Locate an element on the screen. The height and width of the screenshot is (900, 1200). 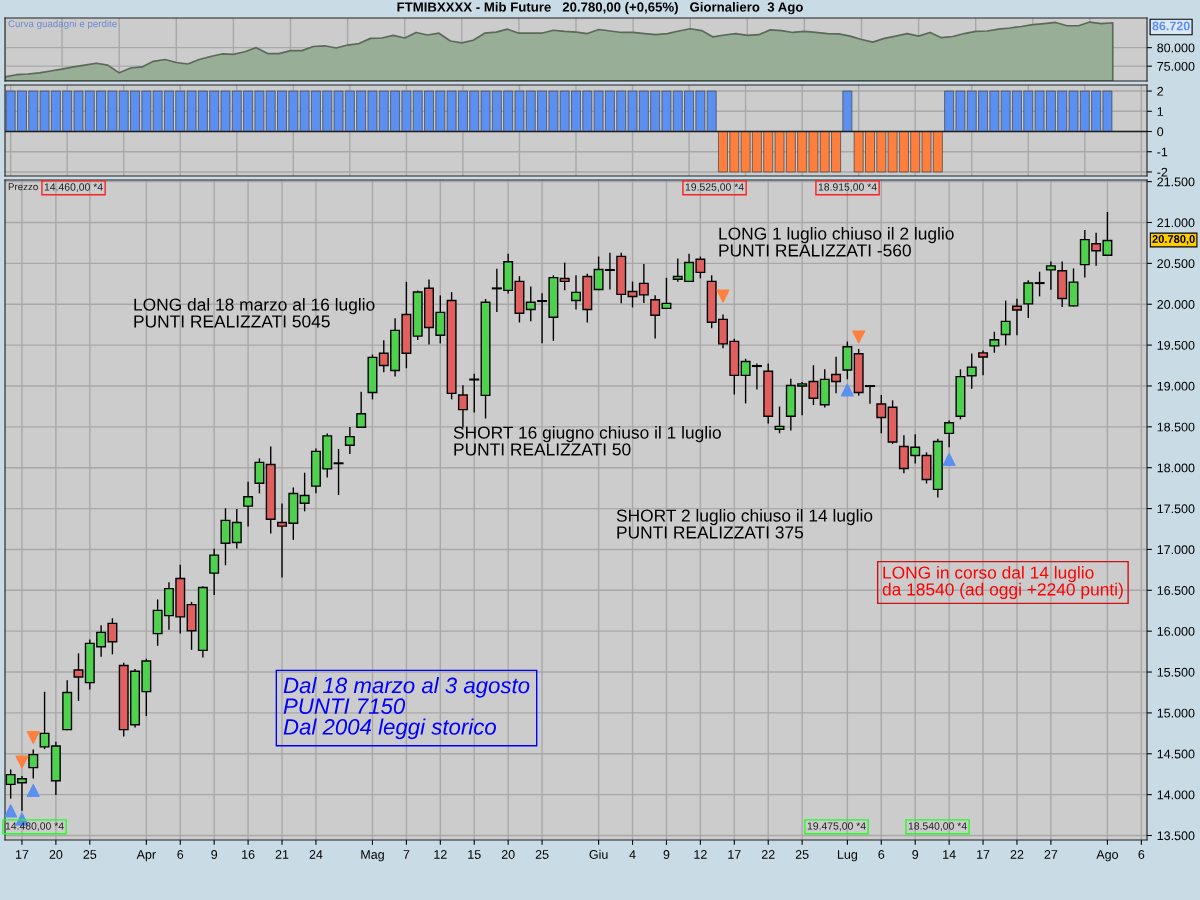
annotation: SHORT 2 luglio chiuso il 14 luglio PUNTI REALIZZATI 375 is located at coordinates (744, 524).